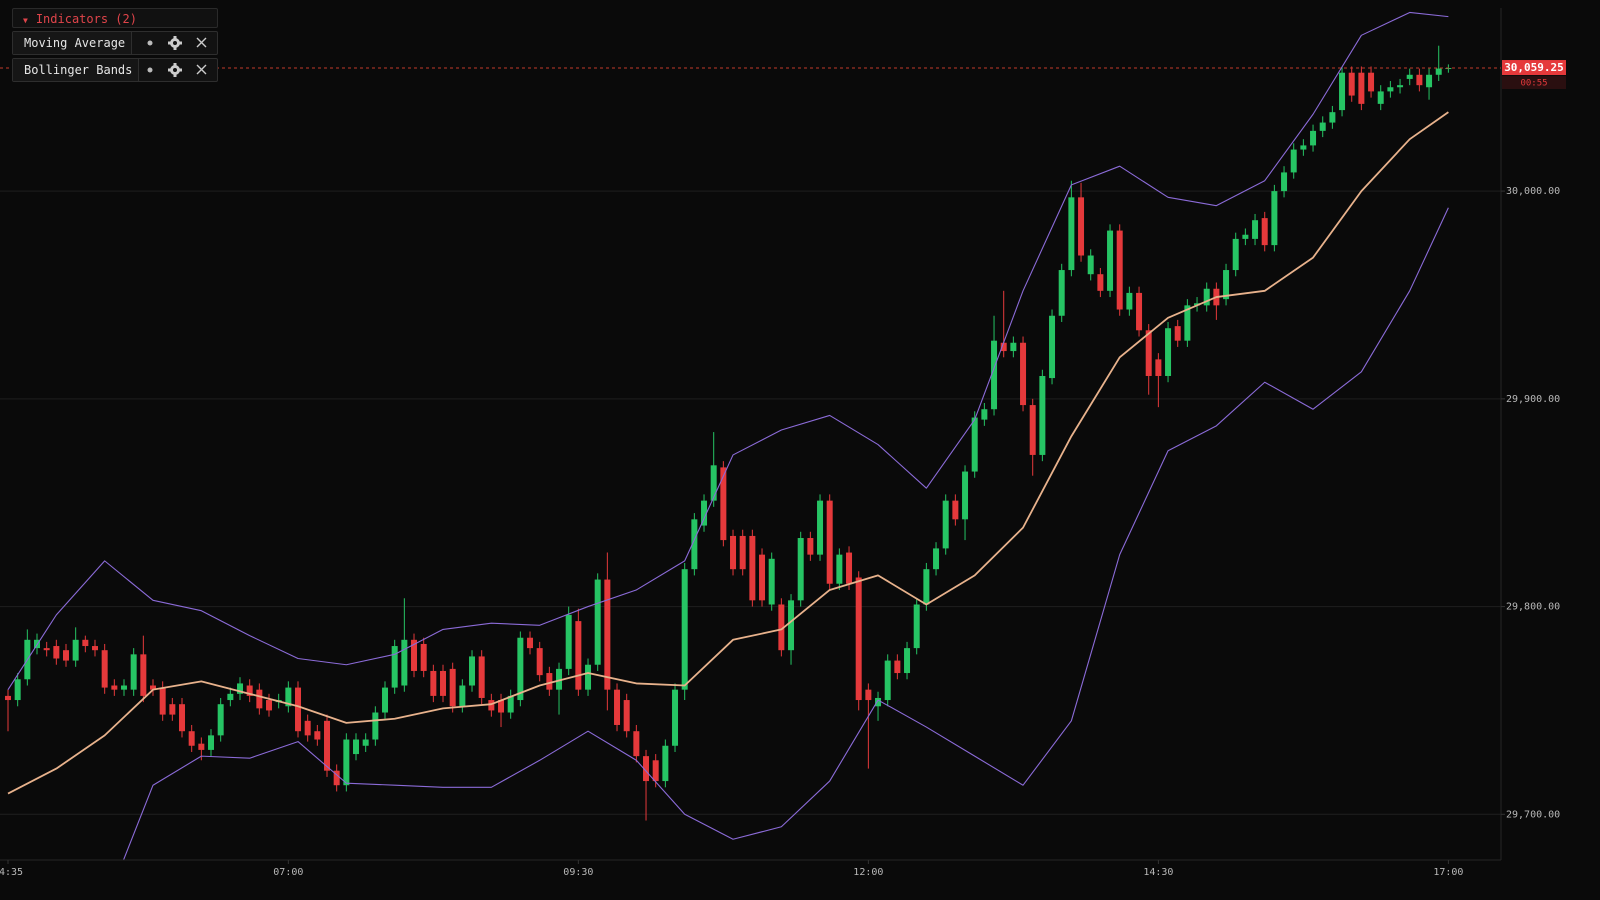 This screenshot has height=900, width=1600. What do you see at coordinates (1533, 814) in the screenshot?
I see `y-tick-label: 29,700.00` at bounding box center [1533, 814].